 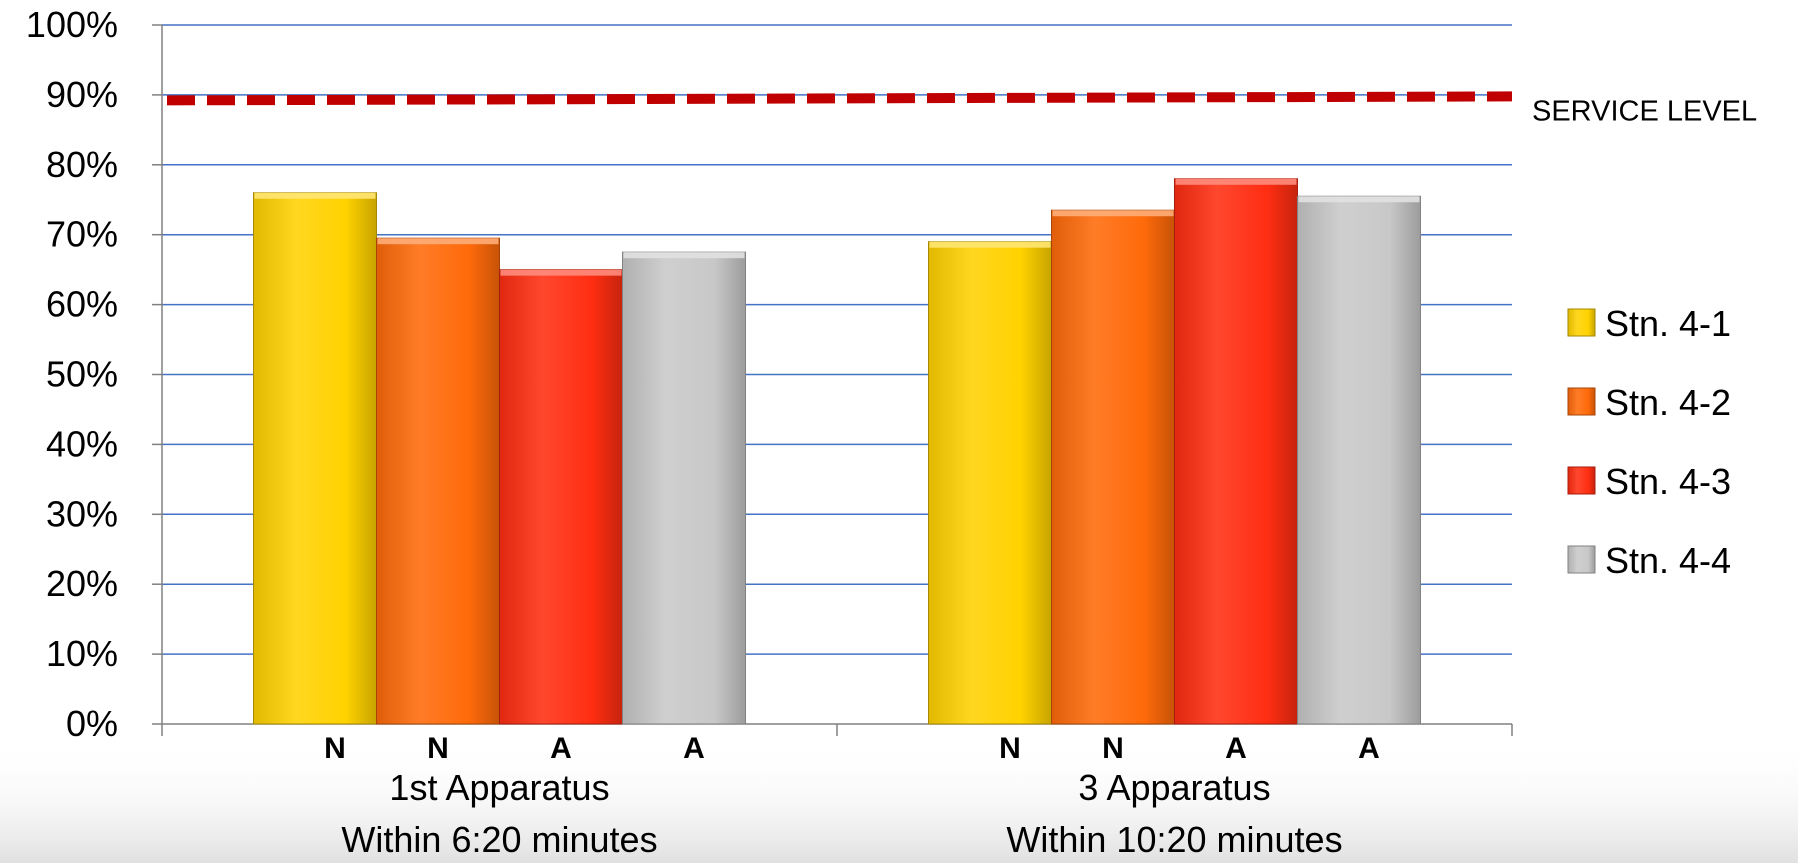 I want to click on legend-label: Stn. 4-1, so click(x=1668, y=323).